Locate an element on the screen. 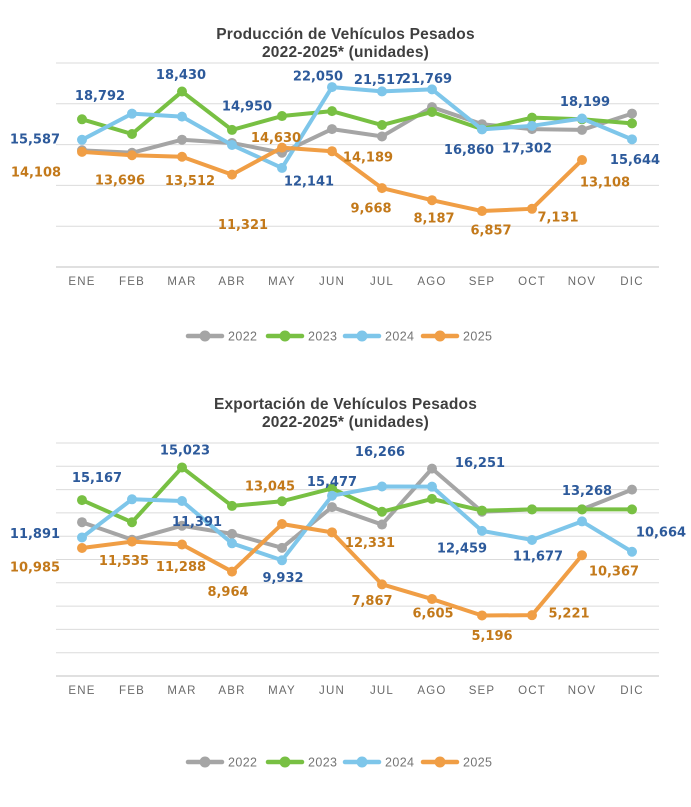 This screenshot has width=691, height=807. label-2024-DIC: 15,644 is located at coordinates (635, 160).